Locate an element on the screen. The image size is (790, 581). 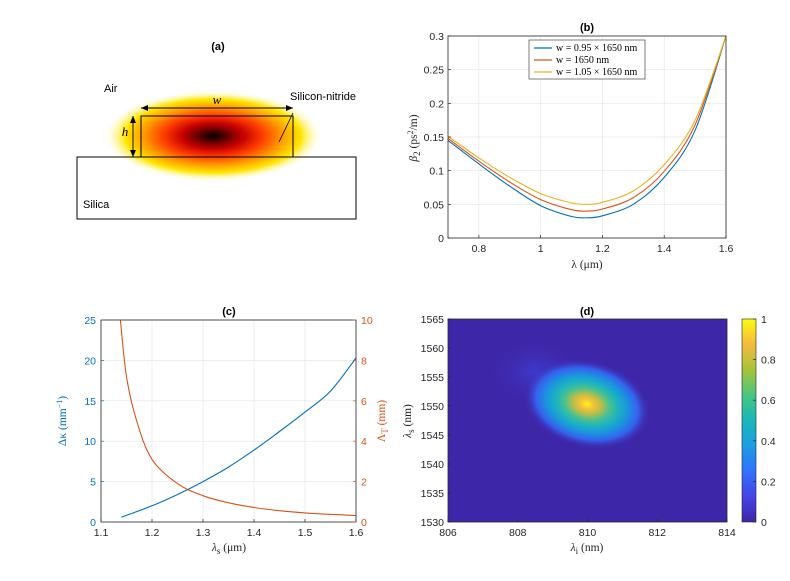
mode-profile is located at coordinates (213, 136).